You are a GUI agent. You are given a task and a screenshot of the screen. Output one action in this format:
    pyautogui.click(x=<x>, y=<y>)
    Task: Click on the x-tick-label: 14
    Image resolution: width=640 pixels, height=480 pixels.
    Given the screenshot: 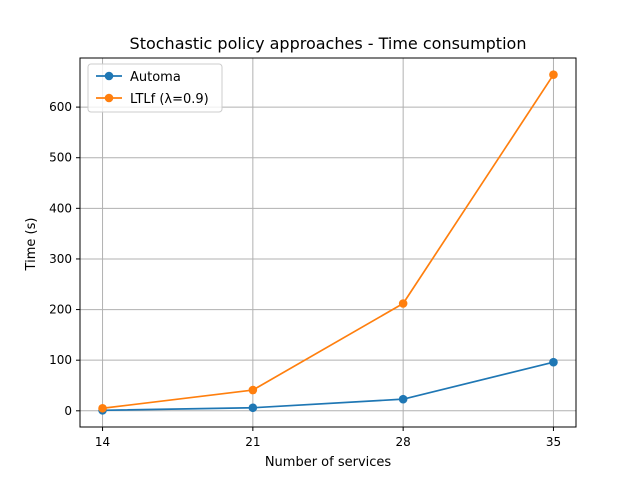 What is the action you would take?
    pyautogui.click(x=102, y=442)
    